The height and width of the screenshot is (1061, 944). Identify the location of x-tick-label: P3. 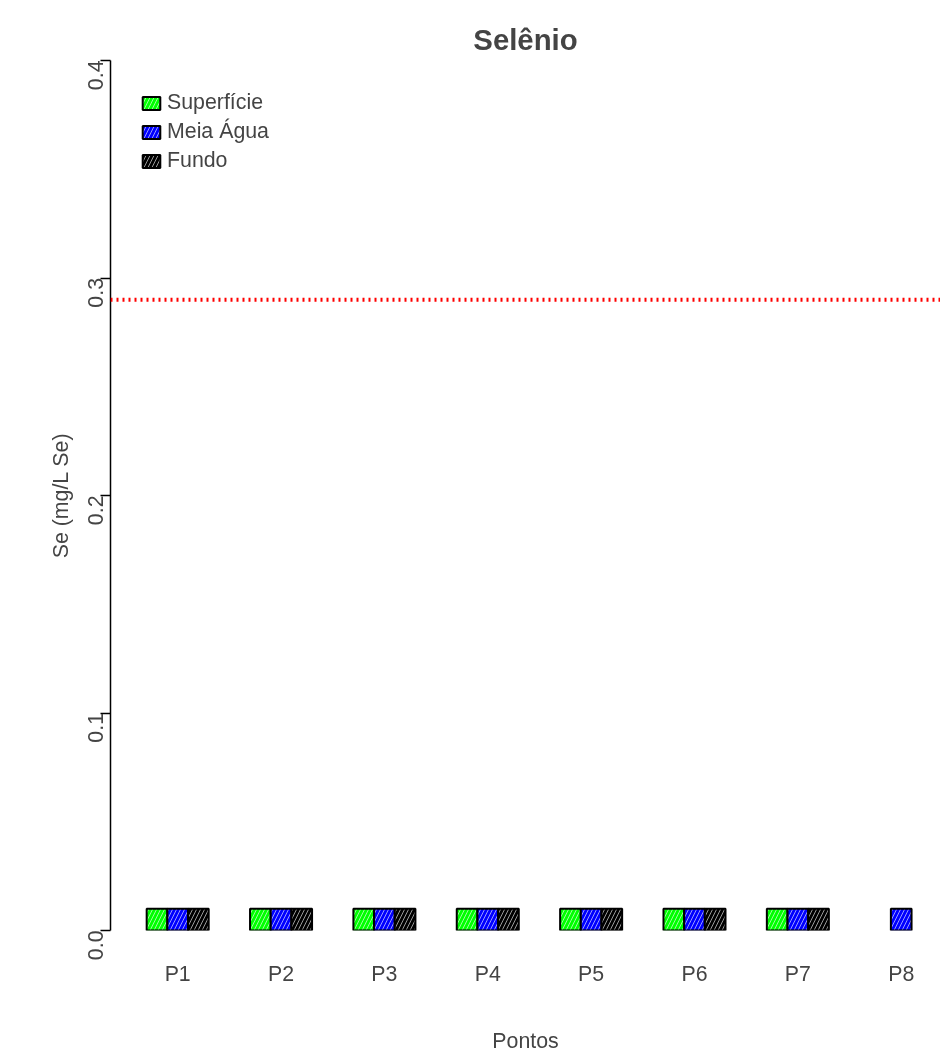
(384, 973).